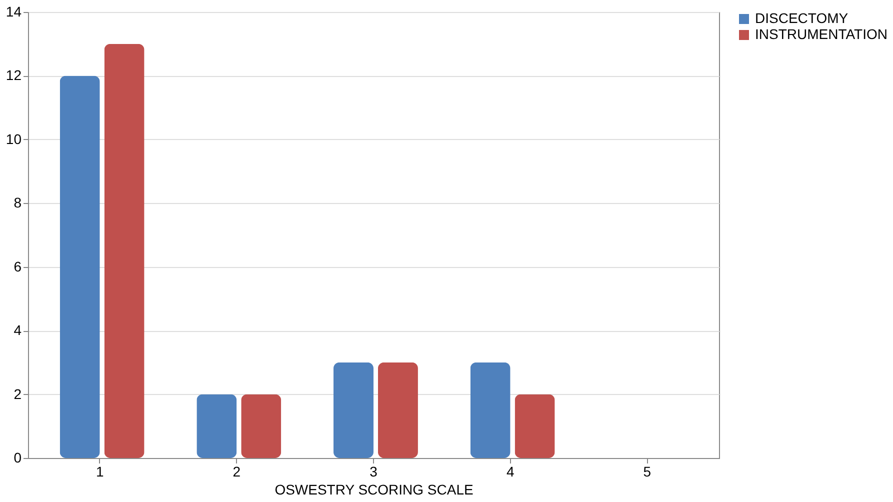  I want to click on x-tick-label: 3, so click(374, 472).